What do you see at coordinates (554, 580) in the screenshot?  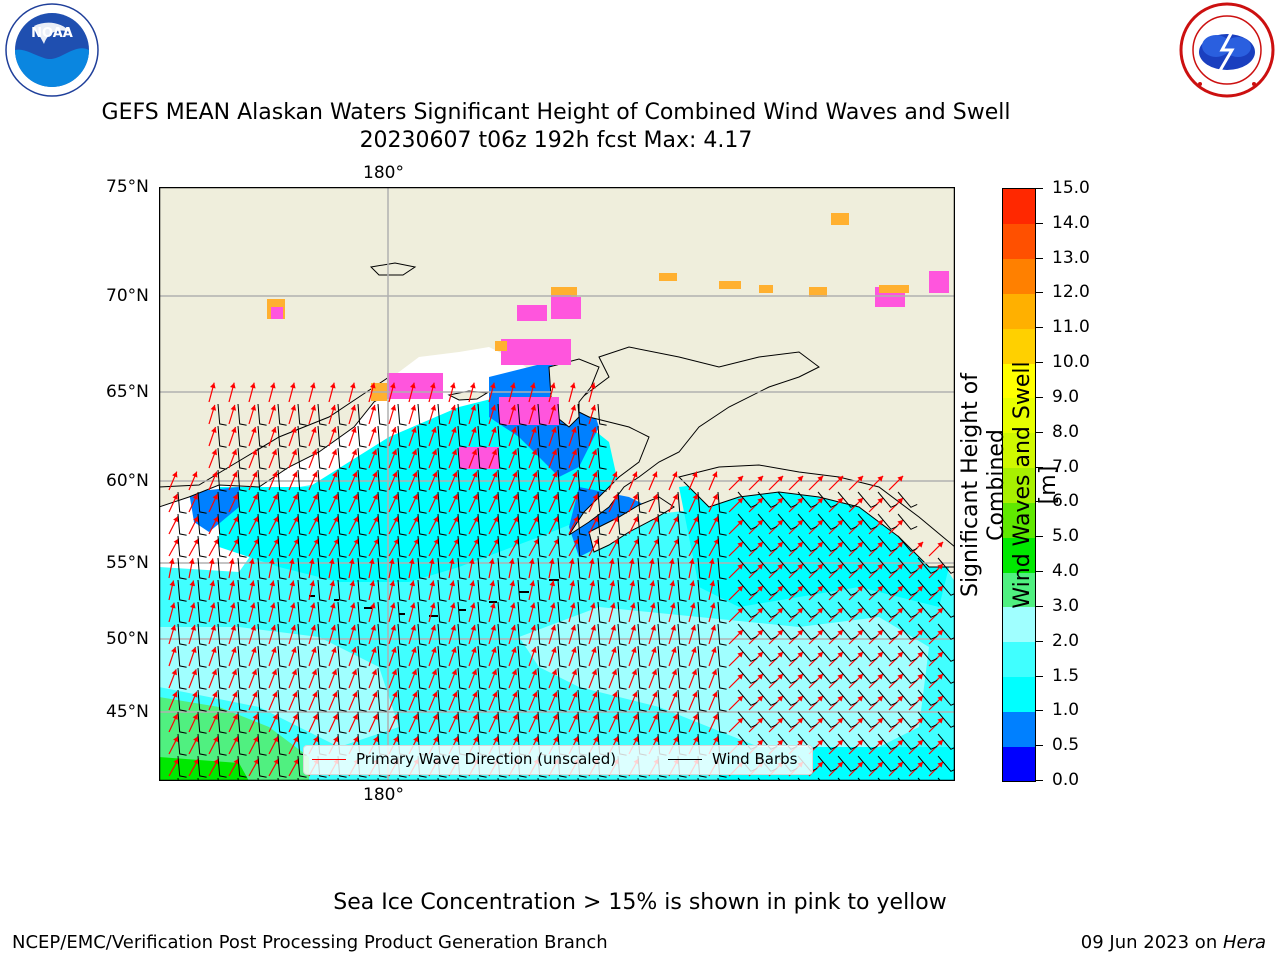 I see `aleutian-islet` at bounding box center [554, 580].